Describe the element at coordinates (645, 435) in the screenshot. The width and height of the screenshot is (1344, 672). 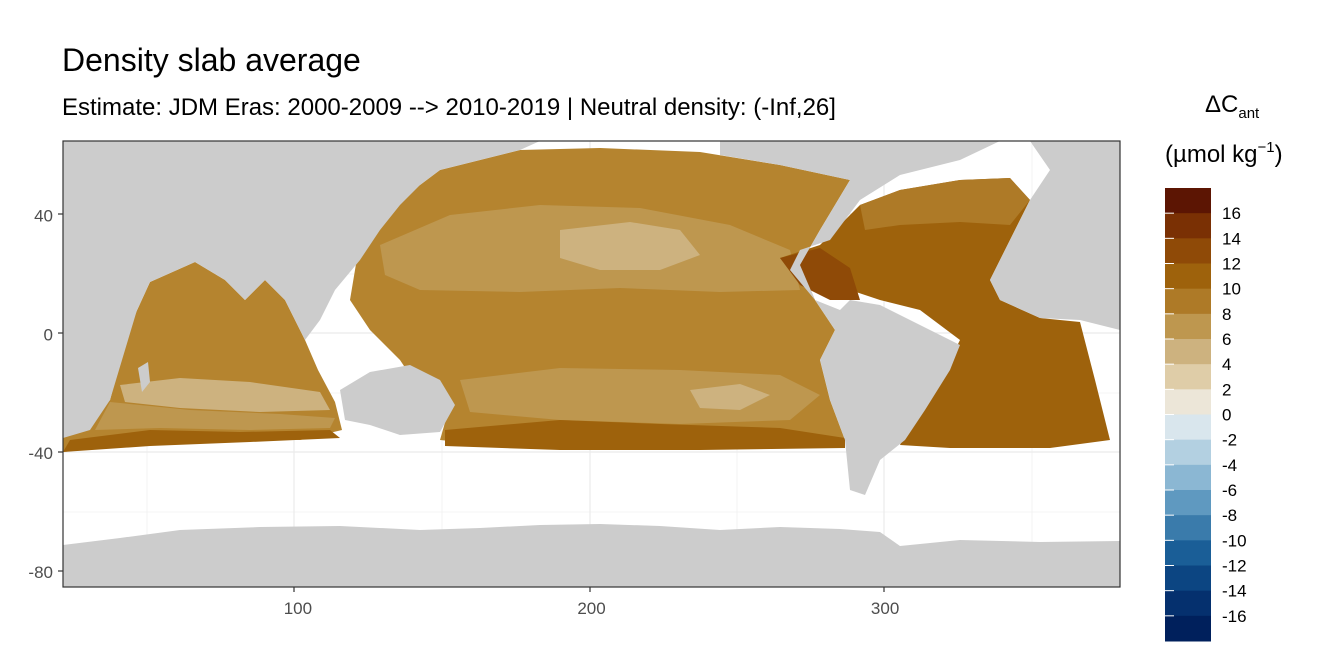
I see `pacific-southern-band` at that location.